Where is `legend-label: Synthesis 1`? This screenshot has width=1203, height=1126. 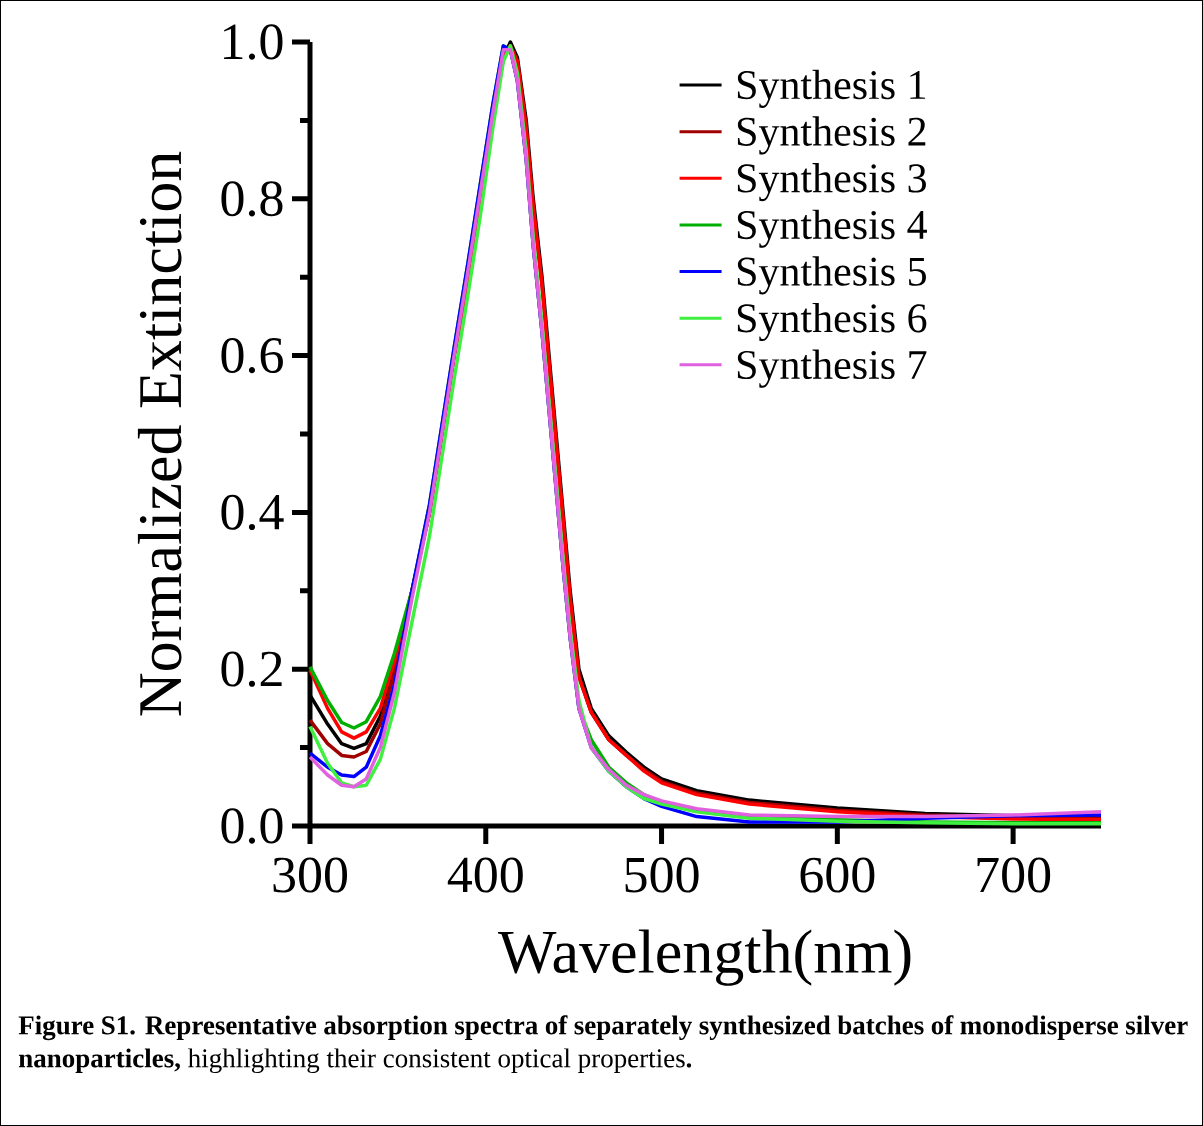 legend-label: Synthesis 1 is located at coordinates (831, 88).